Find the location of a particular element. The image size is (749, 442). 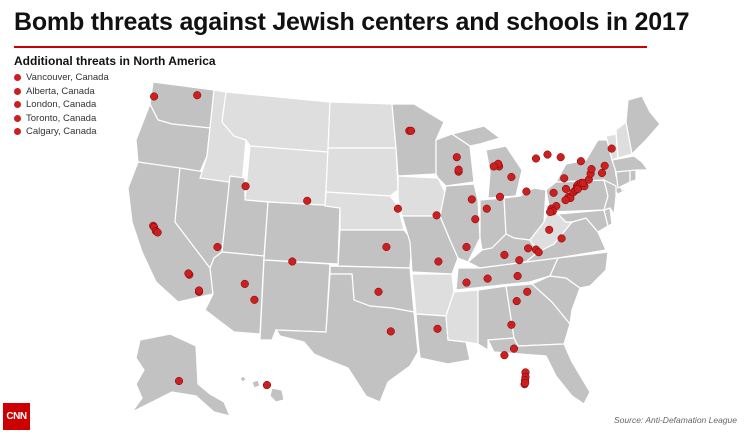

state-iowa is located at coordinates (422, 196).